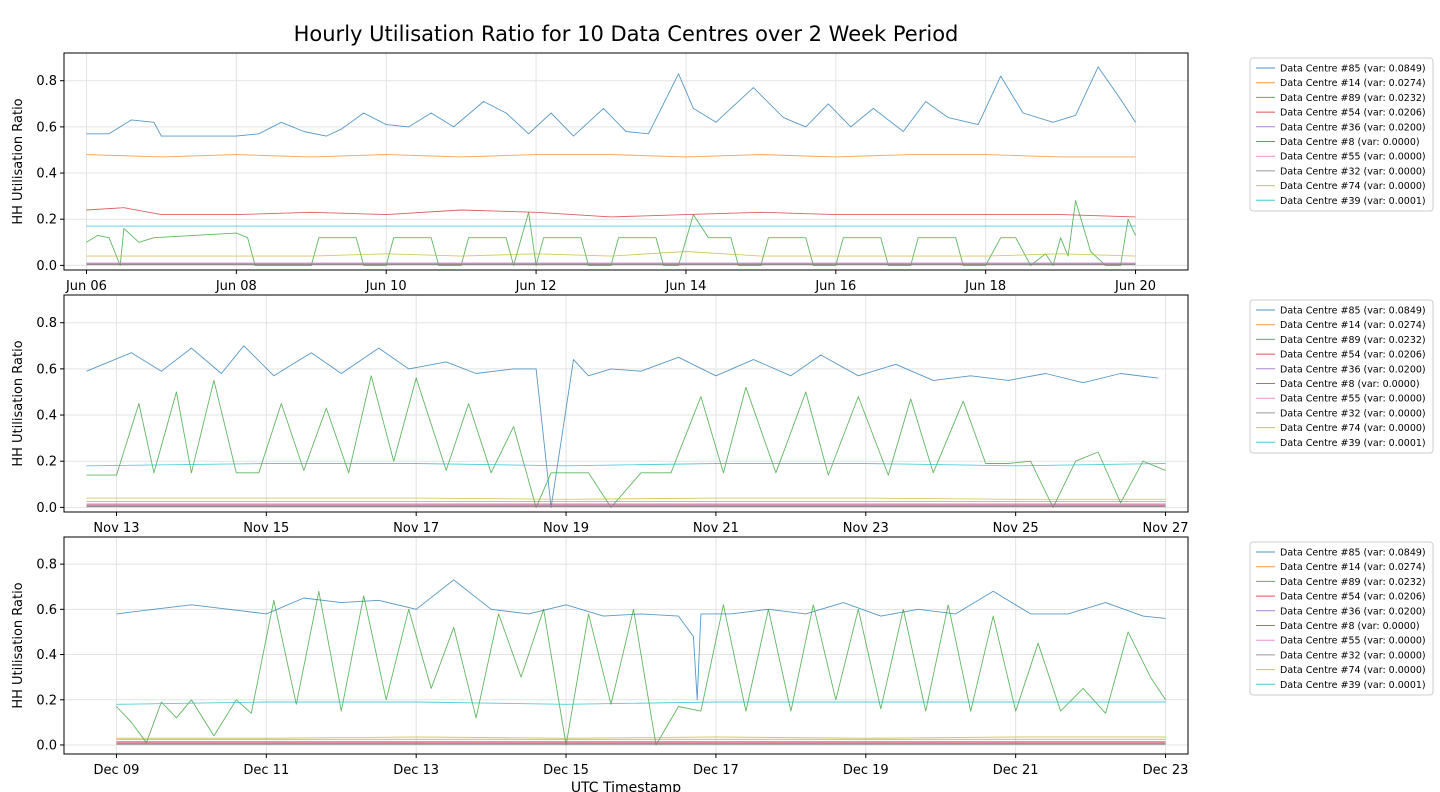  What do you see at coordinates (1165, 528) in the screenshot?
I see `x-tick-label: Nov 27` at bounding box center [1165, 528].